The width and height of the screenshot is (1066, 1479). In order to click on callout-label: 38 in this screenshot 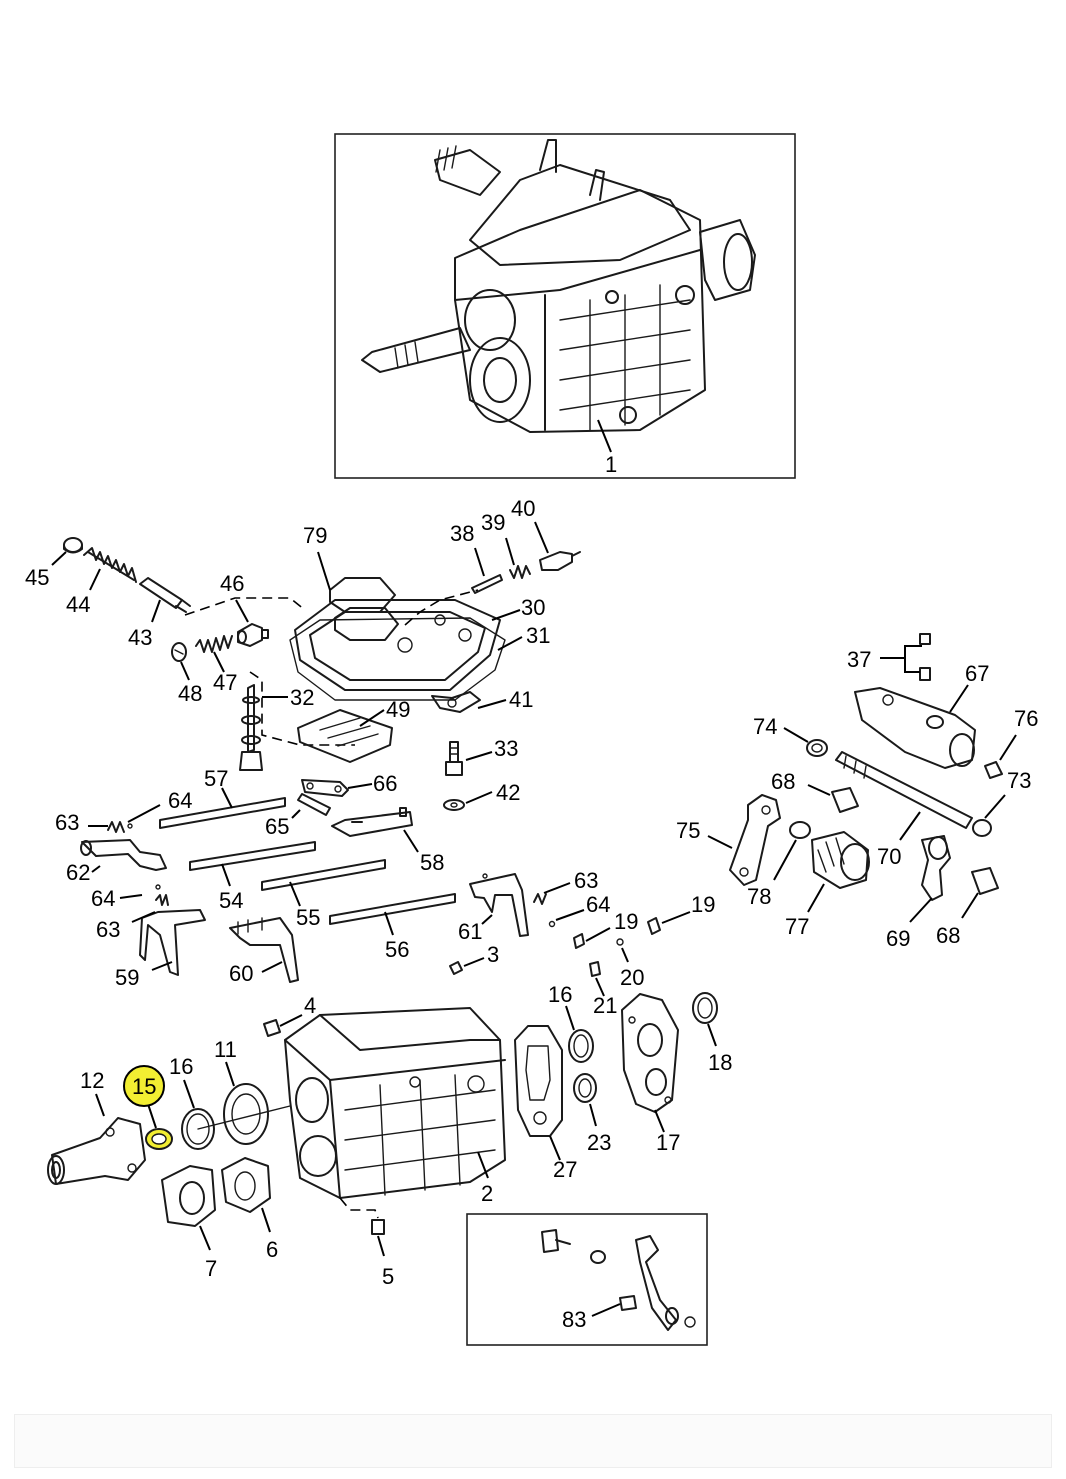, I will do `click(462, 533)`.